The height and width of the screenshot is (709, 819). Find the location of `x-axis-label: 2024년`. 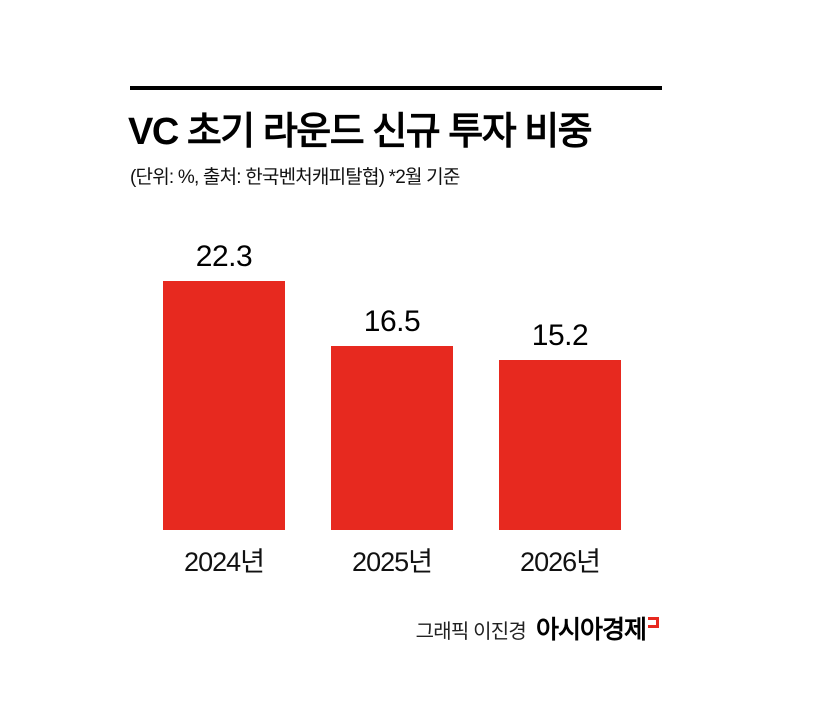

x-axis-label: 2024년 is located at coordinates (224, 562).